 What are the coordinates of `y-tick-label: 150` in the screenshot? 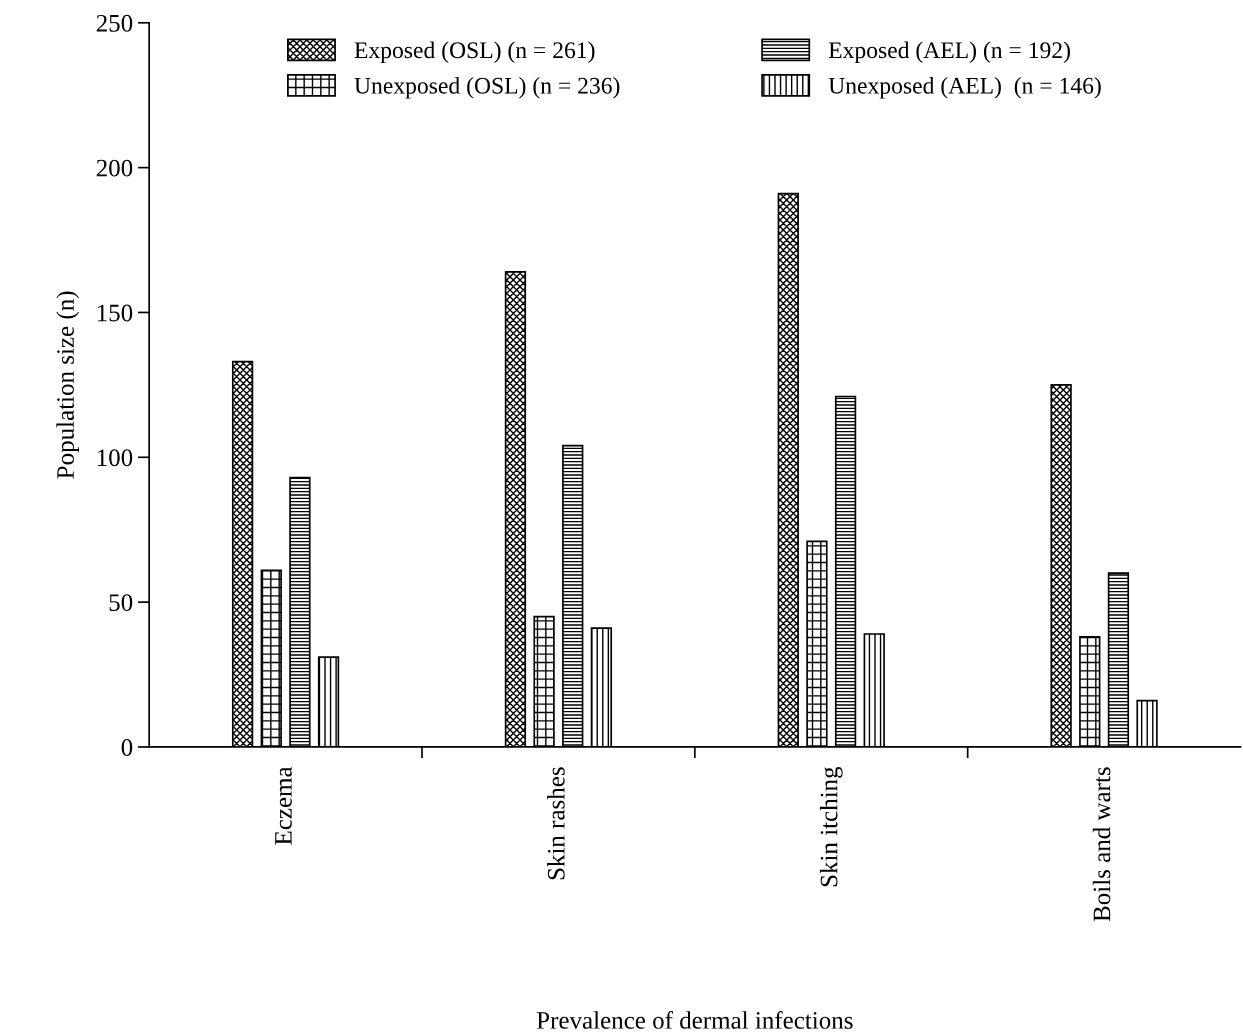 It's located at (115, 313).